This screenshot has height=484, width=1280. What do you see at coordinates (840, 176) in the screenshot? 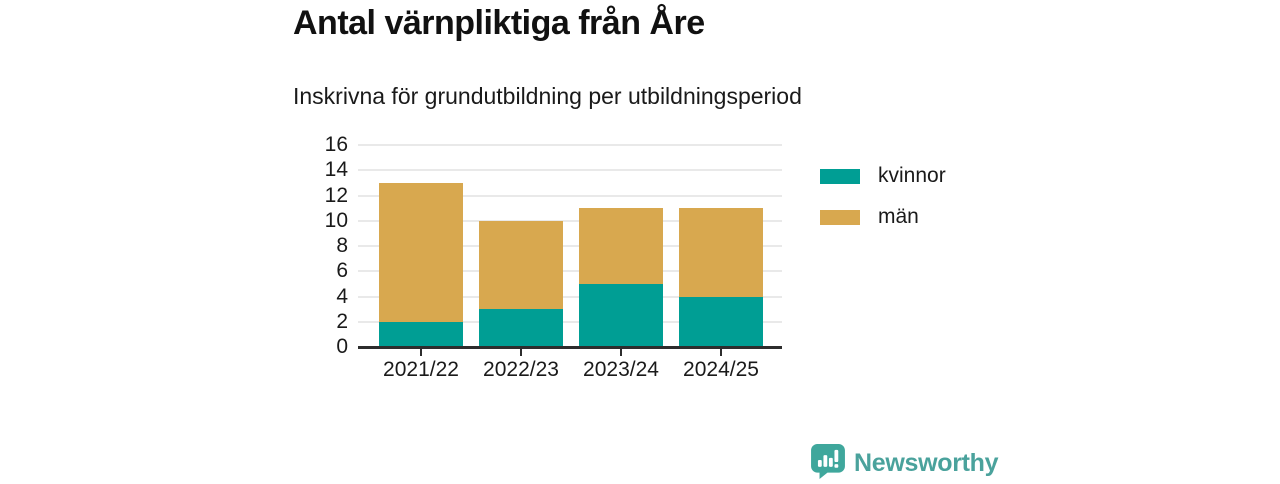
I see `legend-swatch-kvinnor` at bounding box center [840, 176].